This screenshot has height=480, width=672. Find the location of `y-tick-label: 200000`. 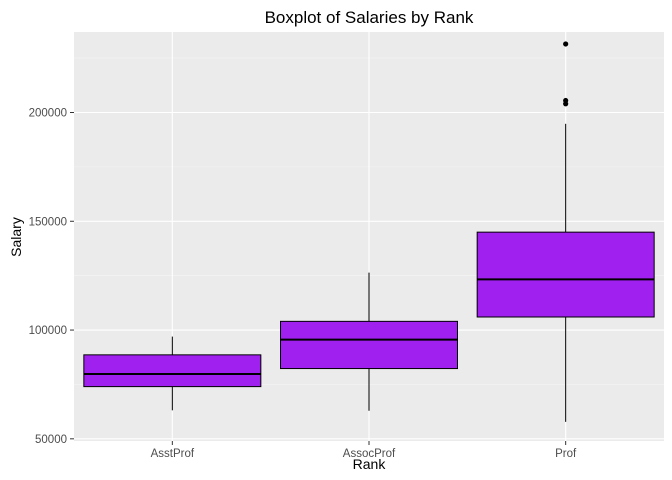

y-tick-label: 200000 is located at coordinates (48, 113).